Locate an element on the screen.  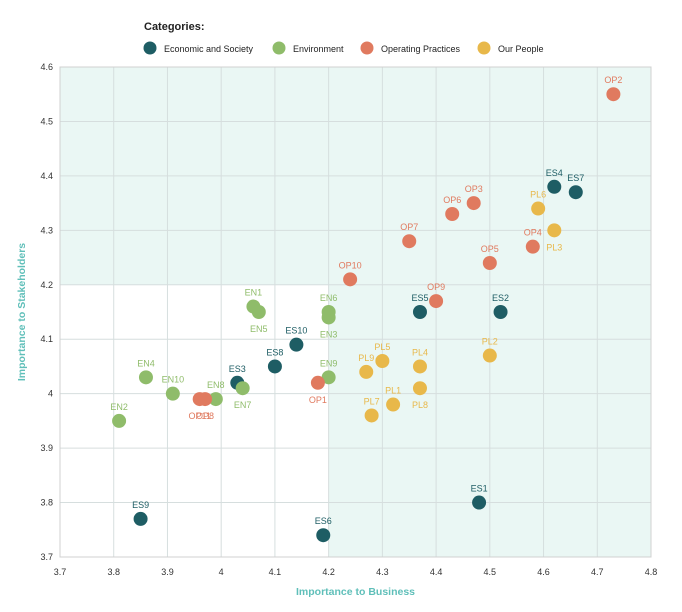
point-pl2 is located at coordinates (489, 355).